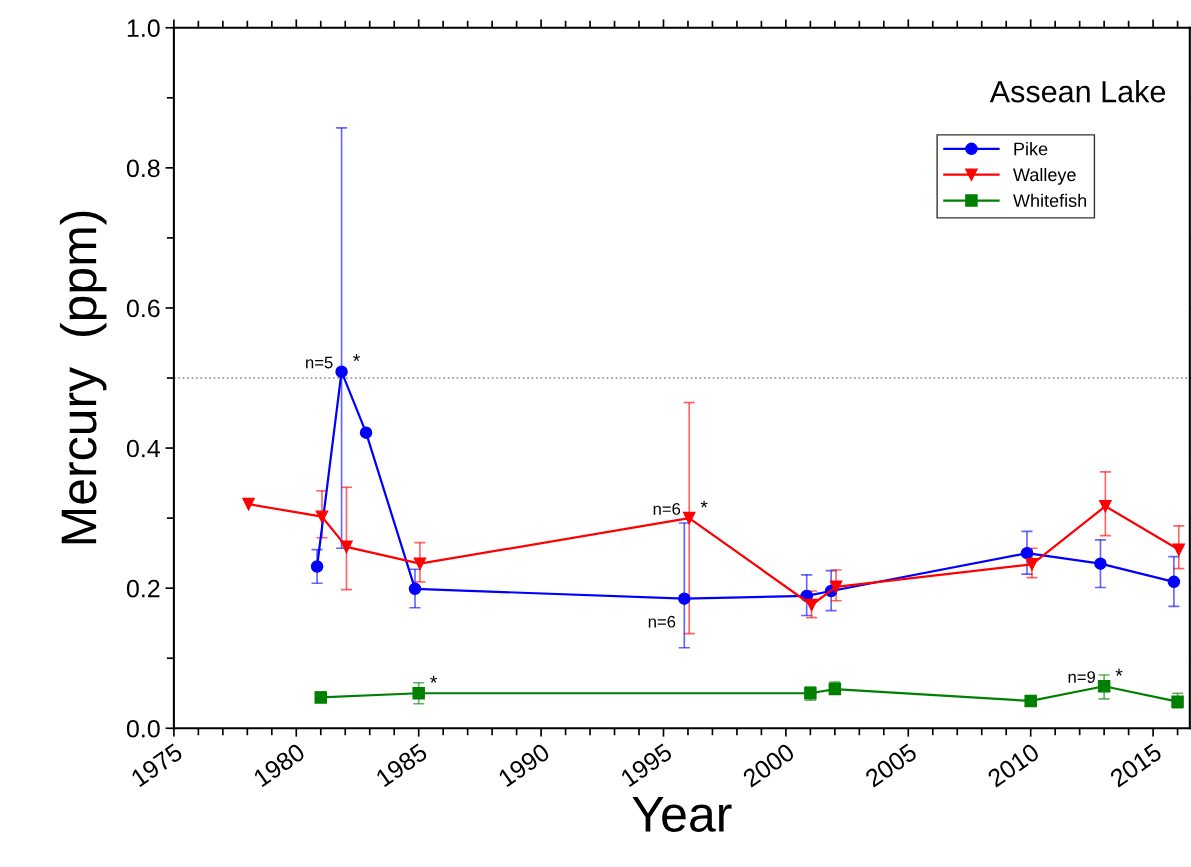 The width and height of the screenshot is (1191, 867). Describe the element at coordinates (1044, 176) in the screenshot. I see `legend-label: Walleye` at that location.